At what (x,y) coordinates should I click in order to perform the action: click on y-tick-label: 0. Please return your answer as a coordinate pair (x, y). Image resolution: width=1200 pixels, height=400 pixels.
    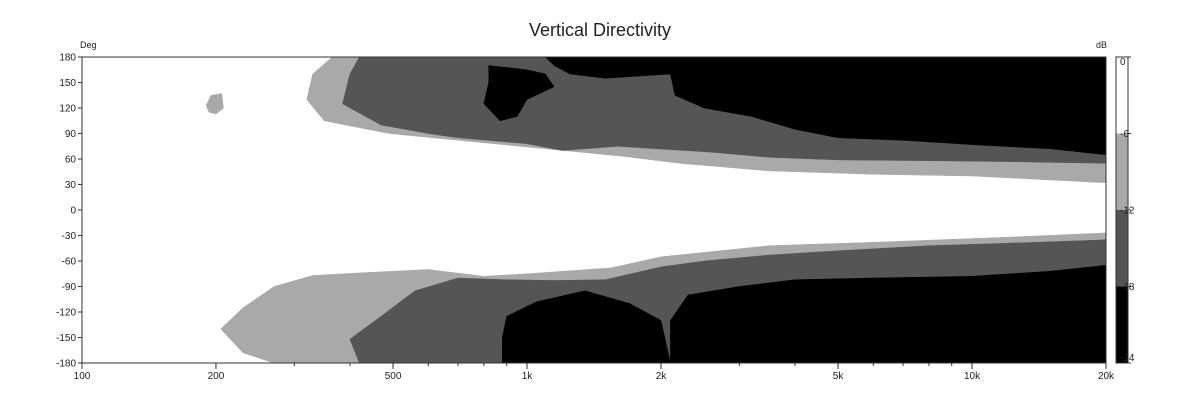
    Looking at the image, I should click on (73, 211).